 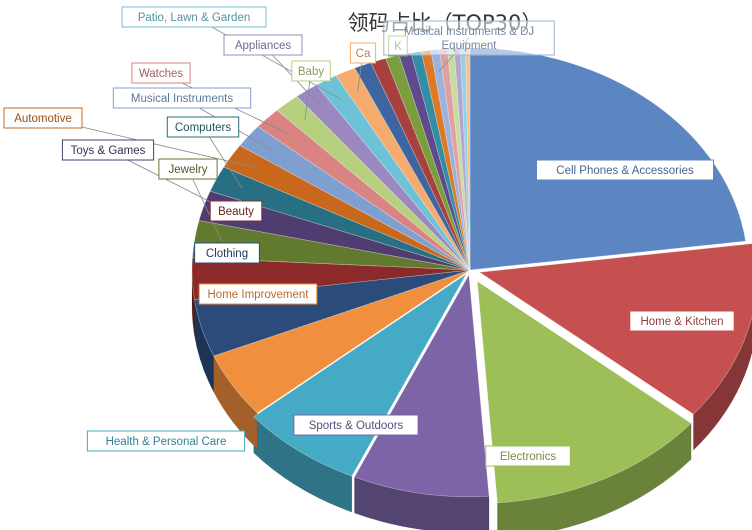 I want to click on slice-label-text: Clothing, so click(x=227, y=254).